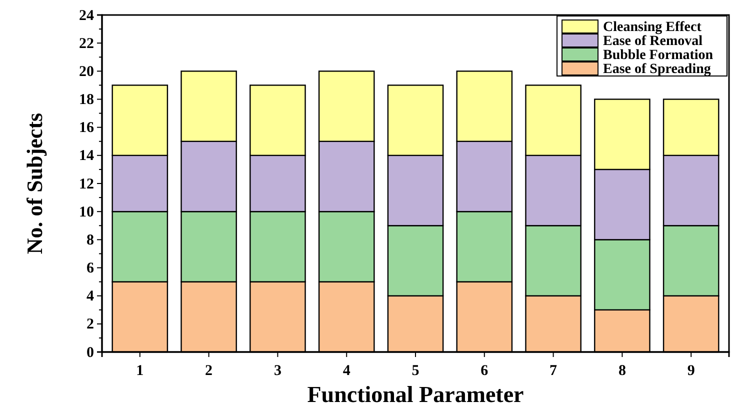 This screenshot has width=732, height=409. Describe the element at coordinates (652, 27) in the screenshot. I see `legend-label: Cleansing Effect` at that location.